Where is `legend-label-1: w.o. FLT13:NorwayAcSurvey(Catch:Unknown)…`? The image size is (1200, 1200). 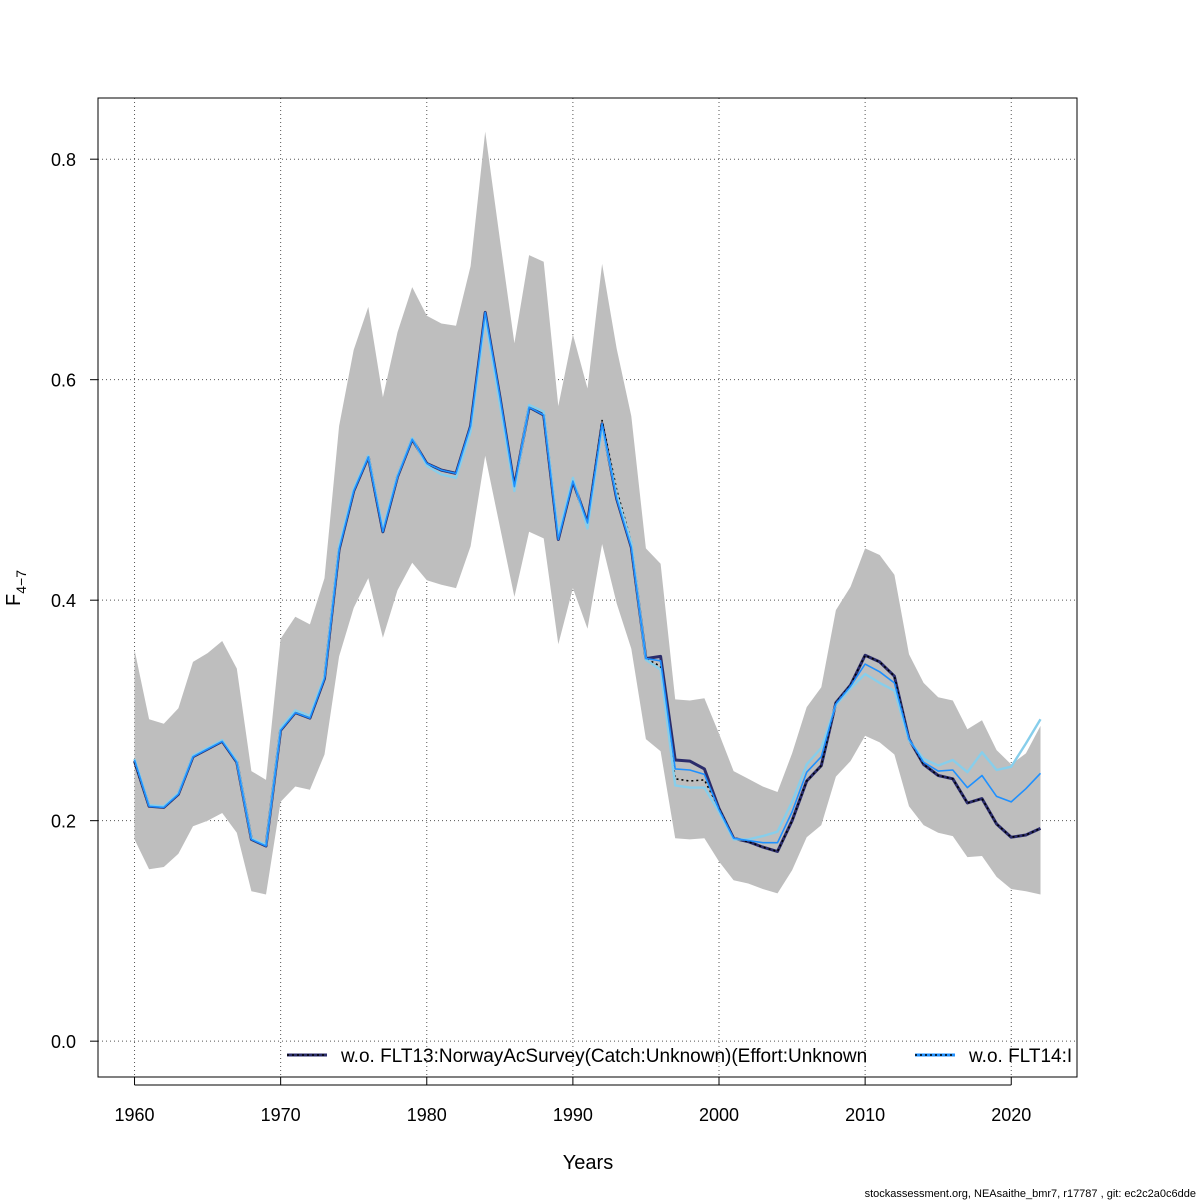 legend-label-1: w.o. FLT13:NorwayAcSurvey(Catch:Unknown)… is located at coordinates (603, 1056).